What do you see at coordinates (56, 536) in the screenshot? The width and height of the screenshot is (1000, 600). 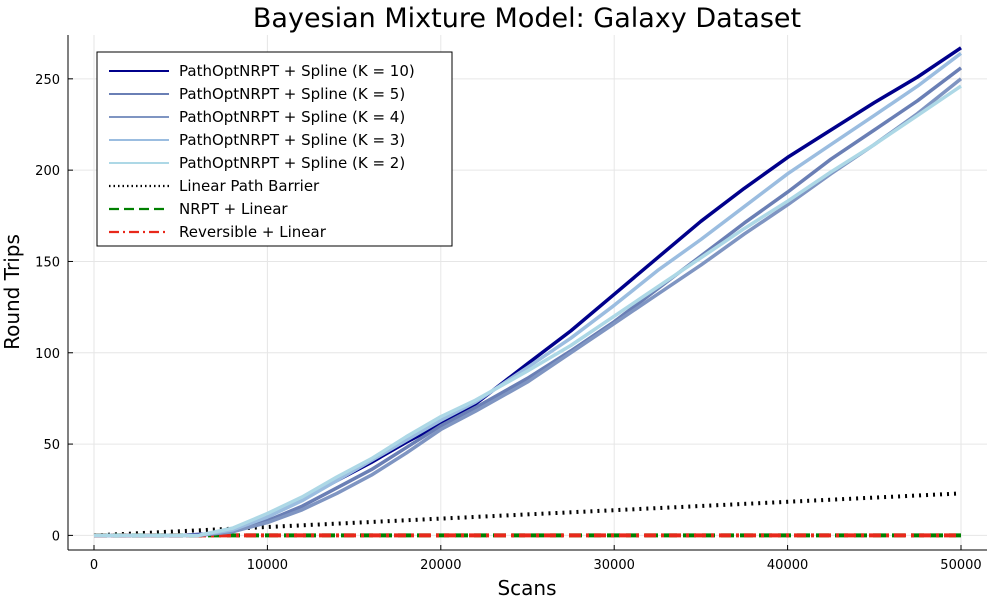 I see `y-tick-label: 0` at bounding box center [56, 536].